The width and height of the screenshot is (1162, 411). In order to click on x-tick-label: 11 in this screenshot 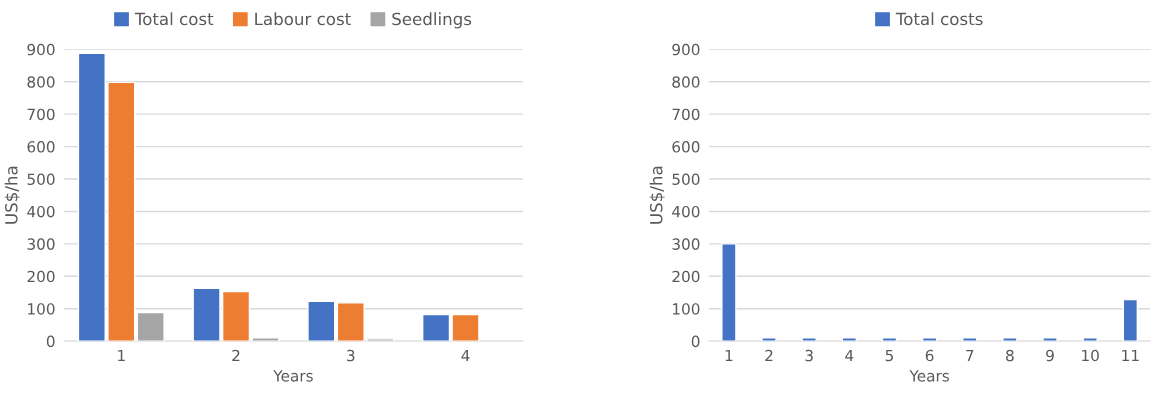, I will do `click(1130, 355)`.